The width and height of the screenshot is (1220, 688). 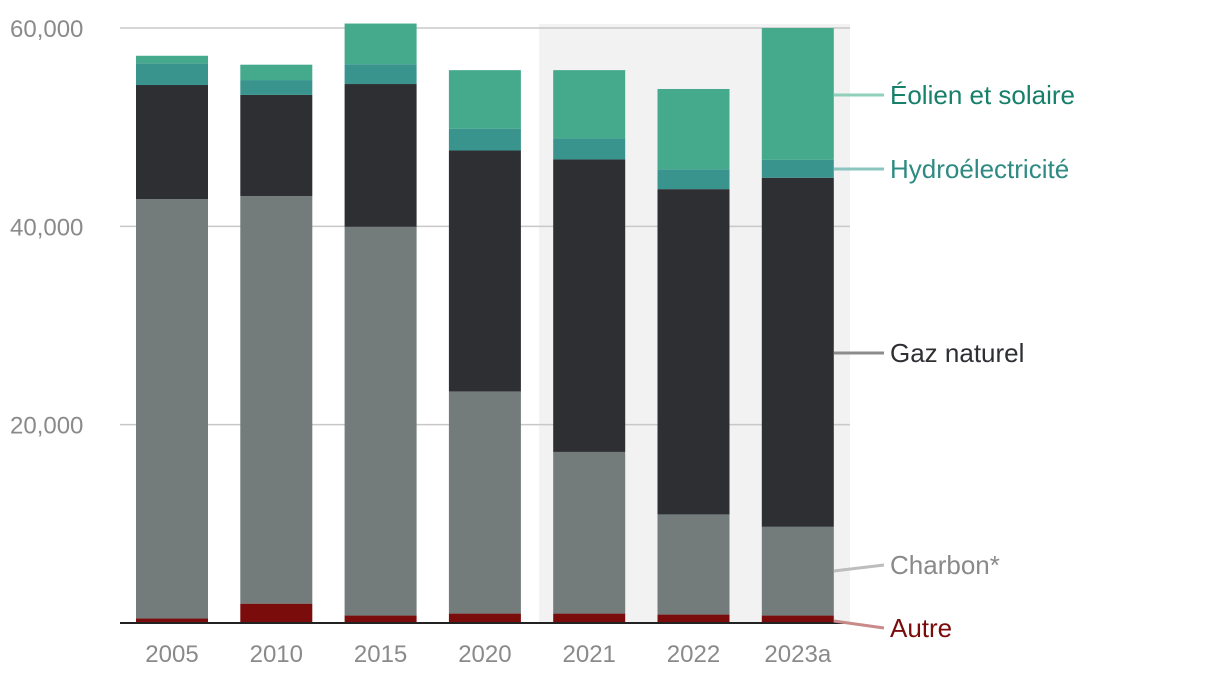 I want to click on legend-label: Charbon*, so click(x=945, y=565).